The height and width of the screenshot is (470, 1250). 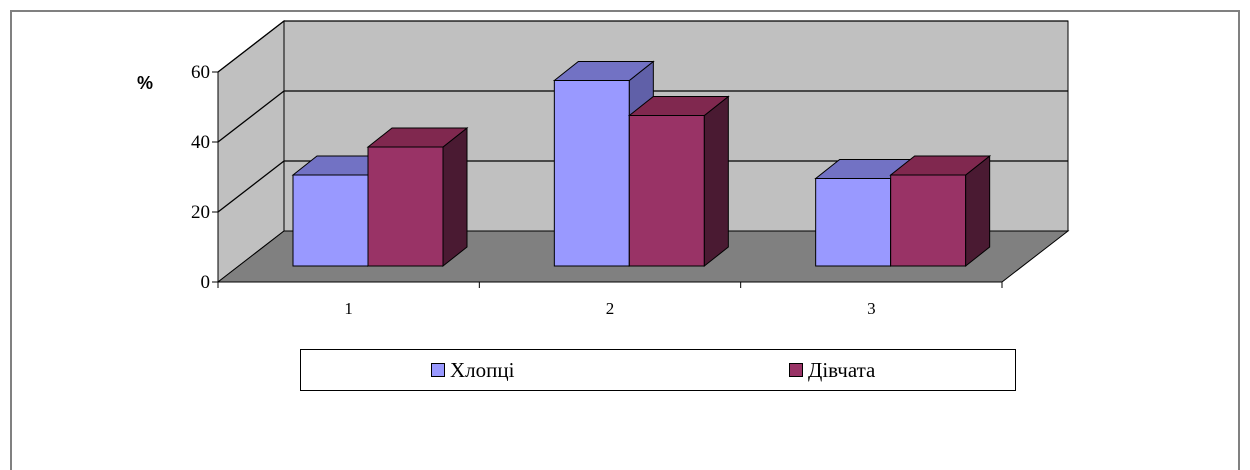 I want to click on y-tick-label: 40, so click(x=200, y=142).